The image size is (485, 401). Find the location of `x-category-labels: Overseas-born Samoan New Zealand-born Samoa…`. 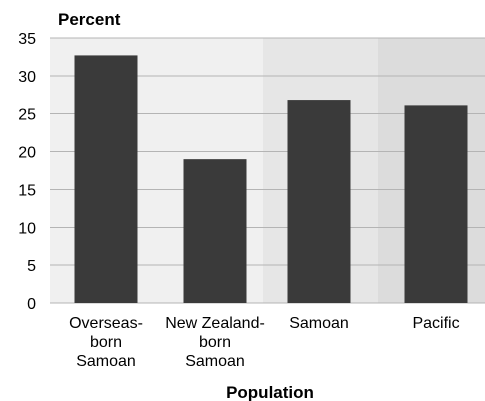

x-category-labels: Overseas-born Samoan New Zealand-born Samoa… is located at coordinates (264, 342).